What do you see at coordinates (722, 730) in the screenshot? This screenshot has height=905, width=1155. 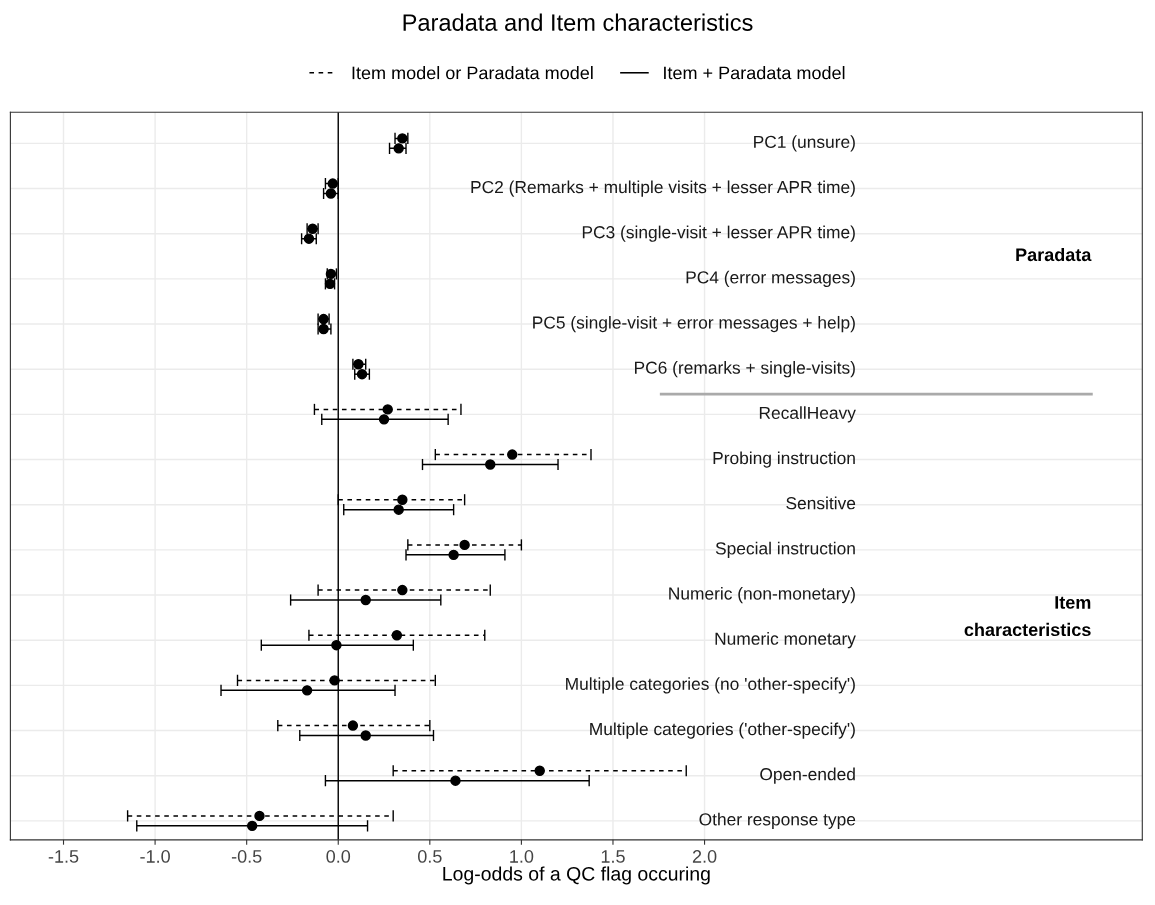 I see `y-tick-label: Multiple categories ('other-specify')` at bounding box center [722, 730].